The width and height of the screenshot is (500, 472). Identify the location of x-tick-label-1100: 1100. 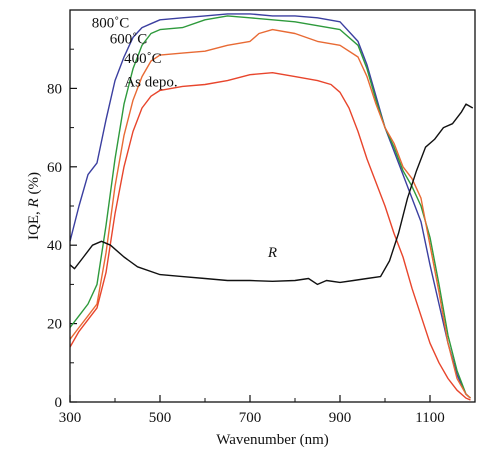
(429, 418).